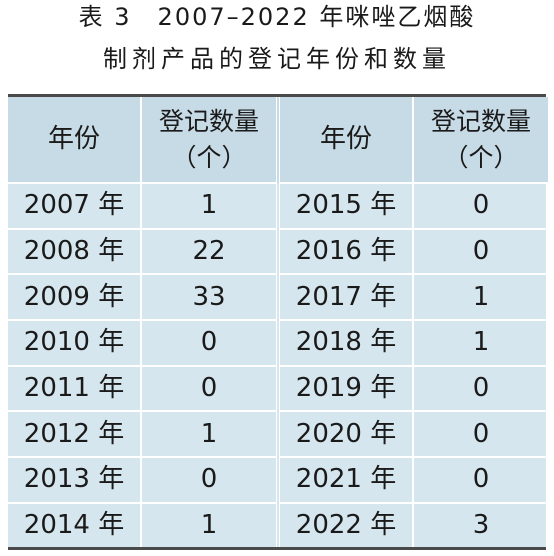 This screenshot has width=554, height=556. What do you see at coordinates (210, 251) in the screenshot?
I see `count-cell: 22` at bounding box center [210, 251].